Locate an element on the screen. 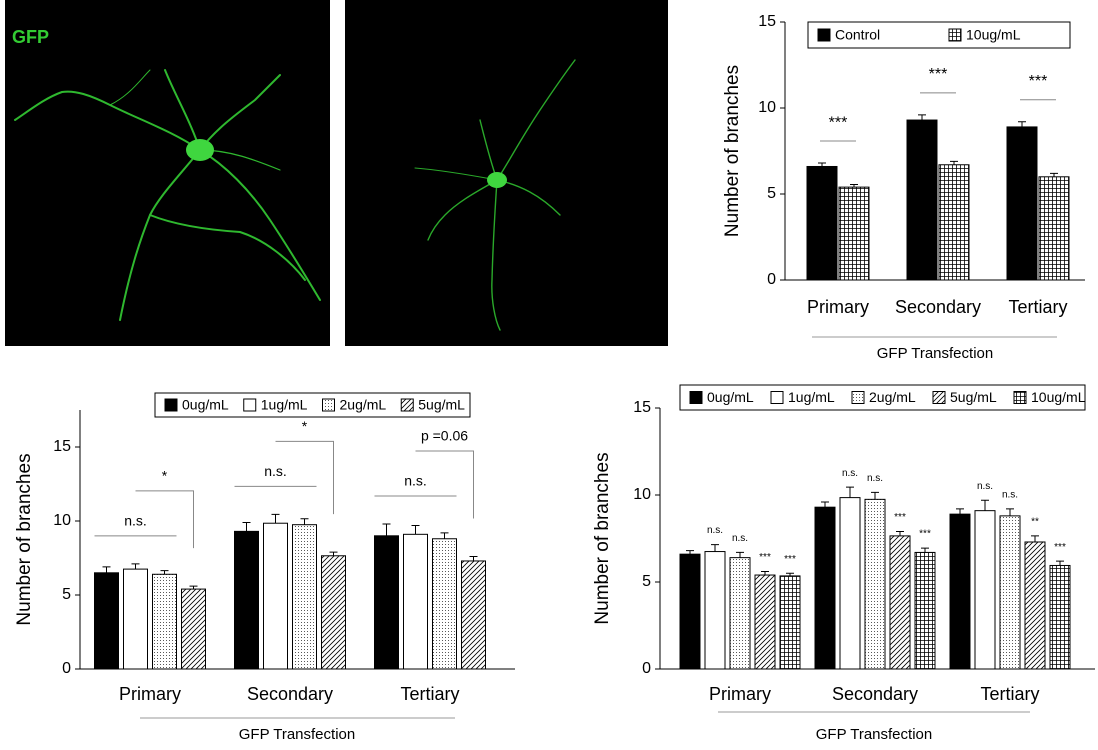  legend-label: Control is located at coordinates (857, 35).